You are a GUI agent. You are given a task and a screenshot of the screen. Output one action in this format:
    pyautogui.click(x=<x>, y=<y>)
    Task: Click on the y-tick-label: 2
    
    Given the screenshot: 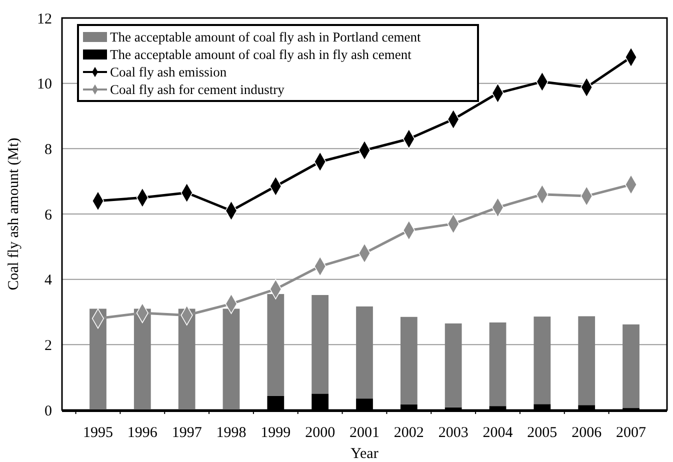 What is the action you would take?
    pyautogui.click(x=48, y=346)
    